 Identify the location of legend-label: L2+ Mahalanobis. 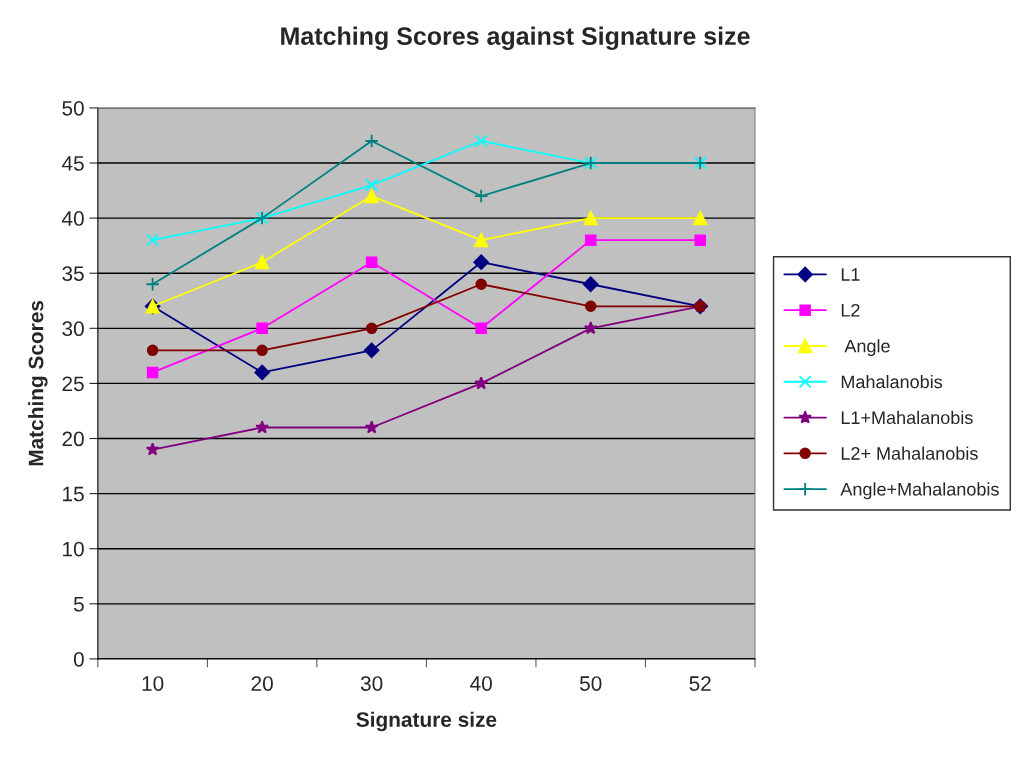
(909, 453).